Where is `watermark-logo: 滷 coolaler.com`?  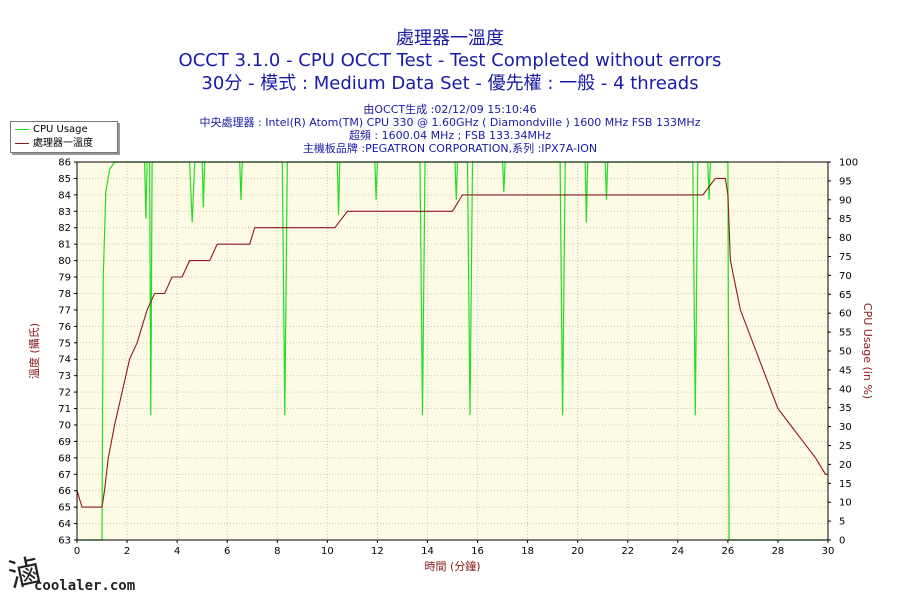 watermark-logo: 滷 coolaler.com is located at coordinates (84, 574).